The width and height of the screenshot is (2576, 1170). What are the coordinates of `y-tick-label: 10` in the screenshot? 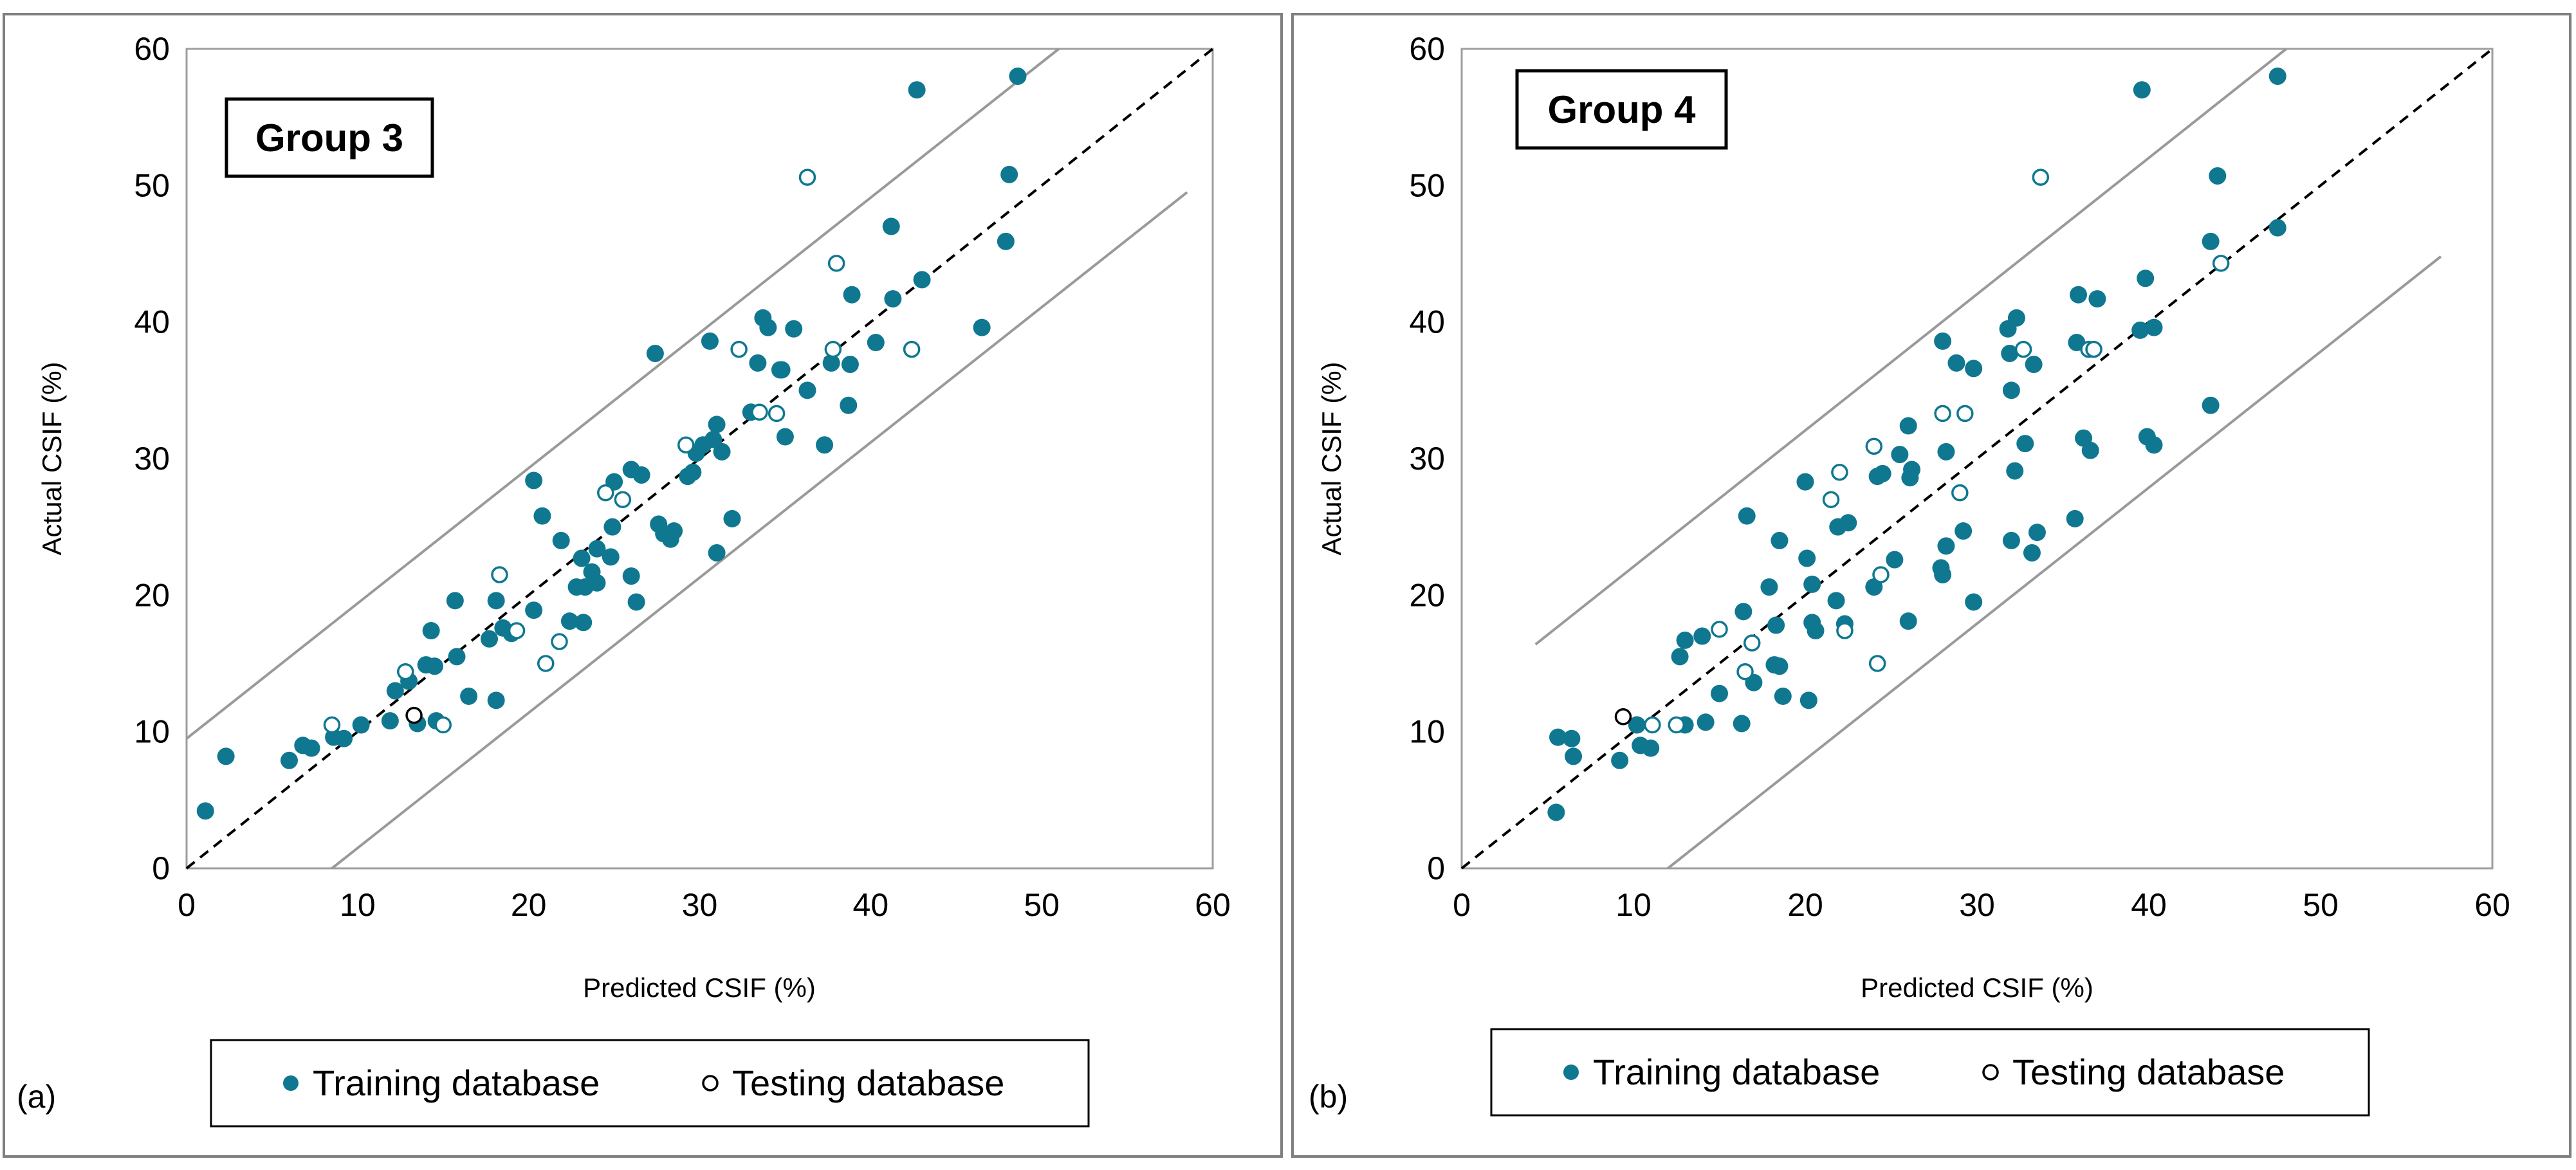 It's located at (152, 732).